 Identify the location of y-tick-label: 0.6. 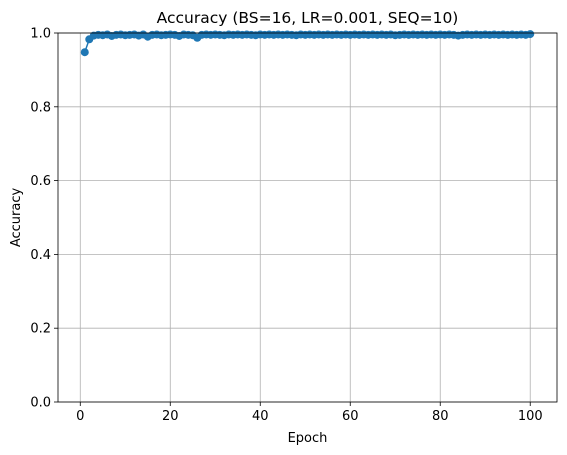
(40, 181).